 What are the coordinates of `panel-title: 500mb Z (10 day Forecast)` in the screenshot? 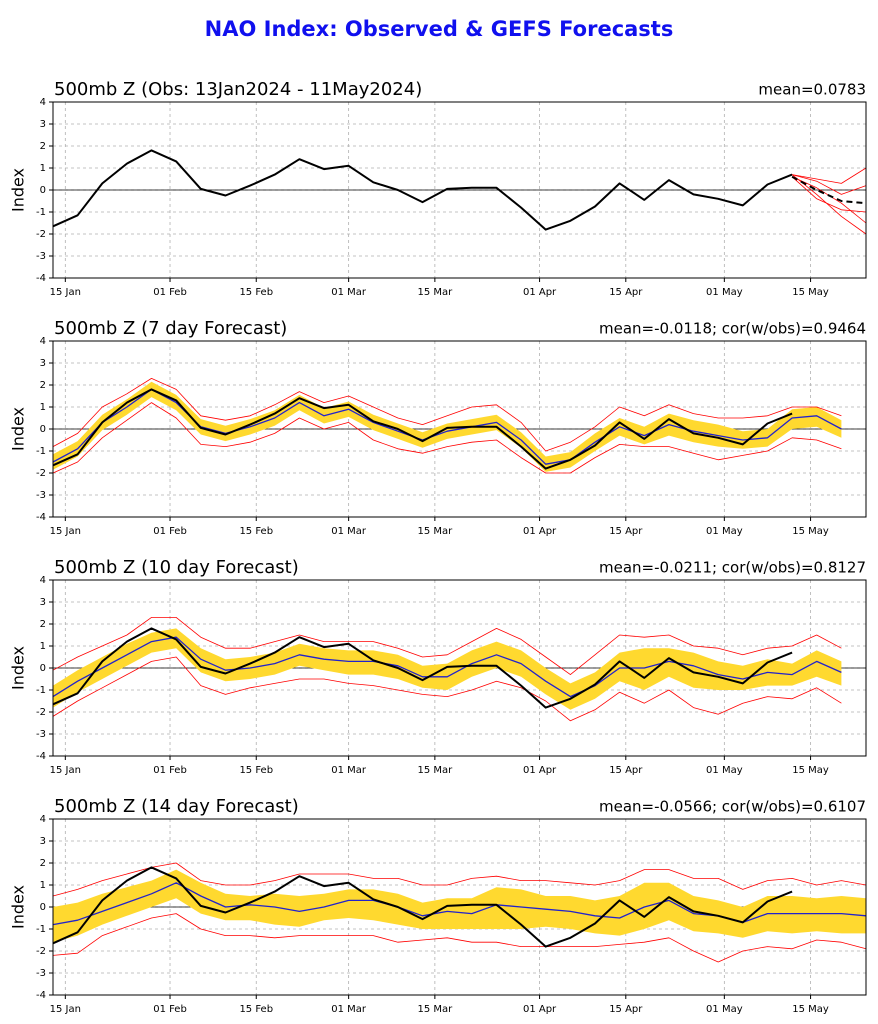 It's located at (176, 567).